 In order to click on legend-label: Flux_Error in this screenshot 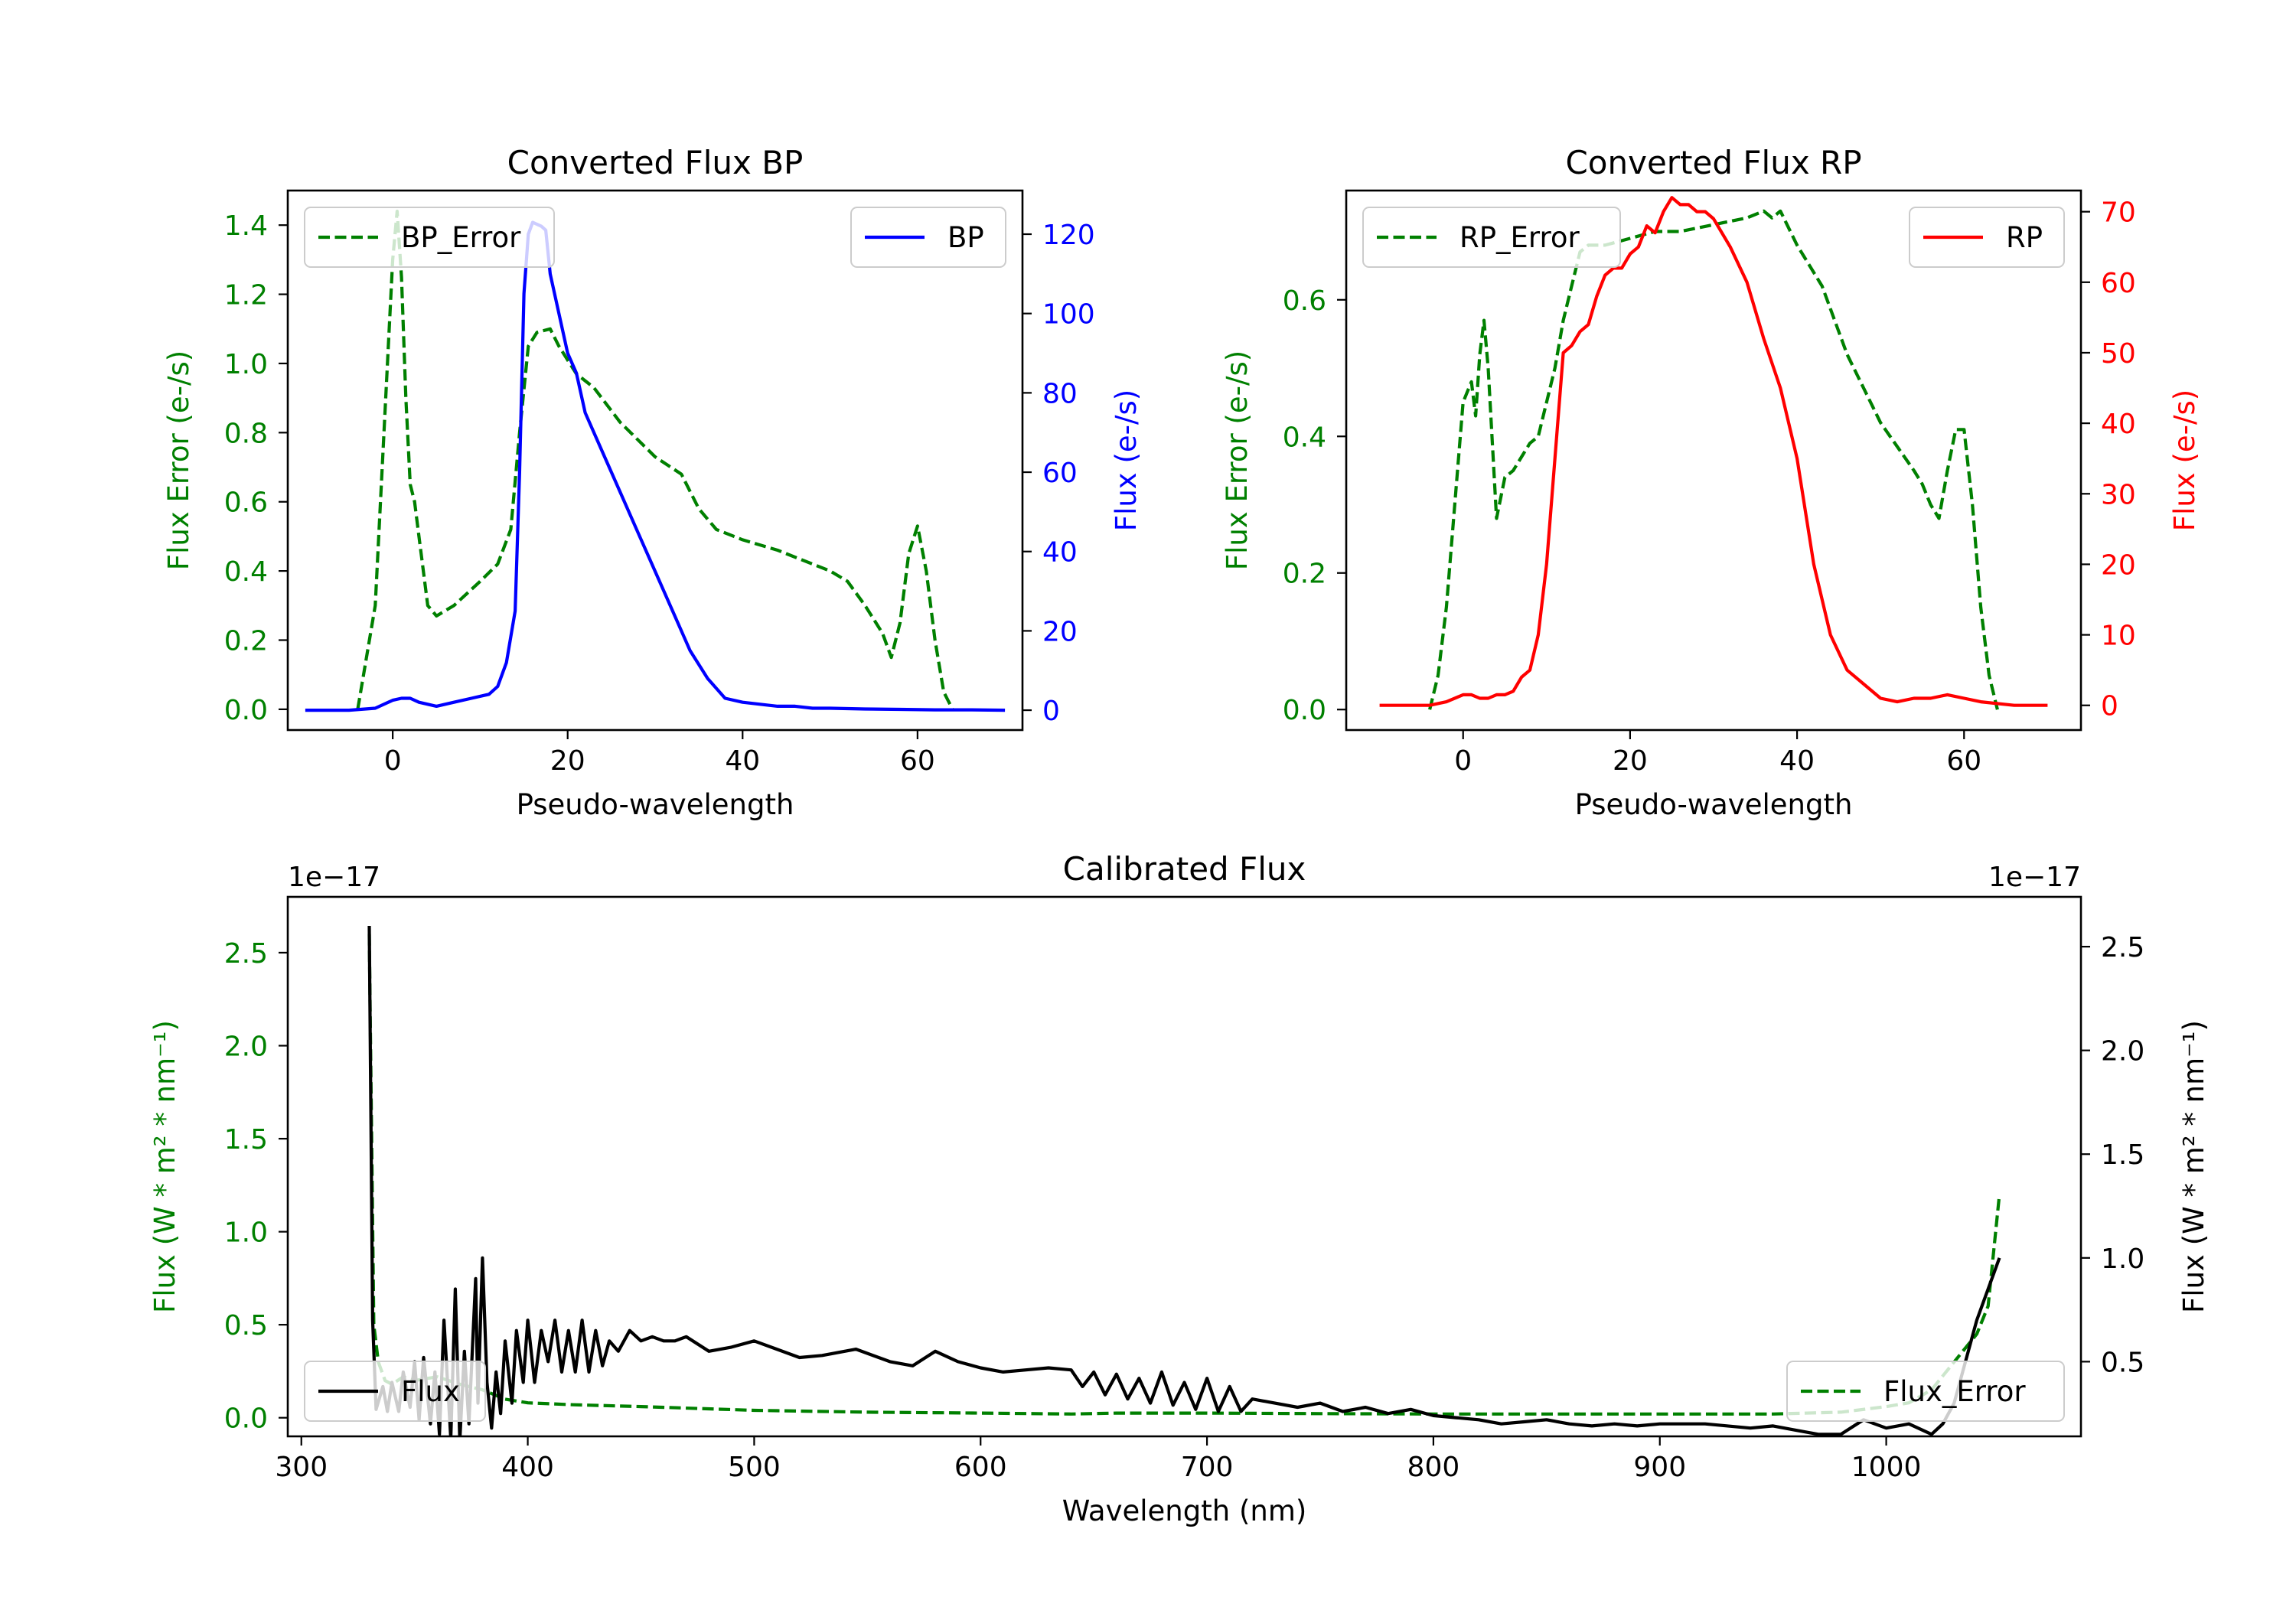, I will do `click(1954, 1391)`.